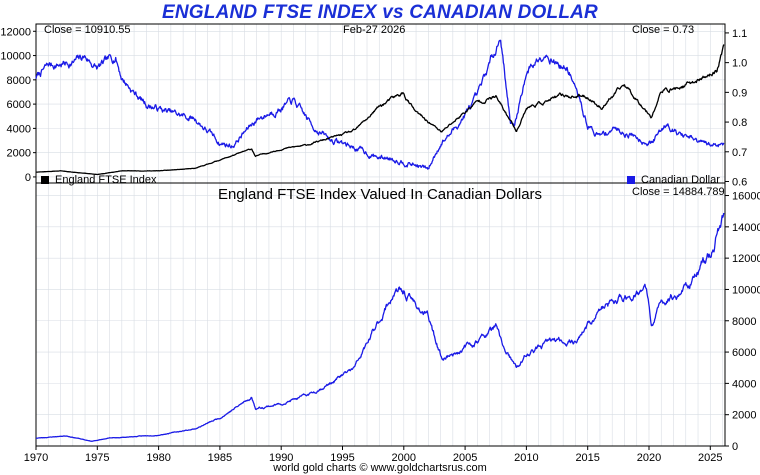 This screenshot has height=475, width=760. What do you see at coordinates (158, 458) in the screenshot?
I see `x-tick-label: 1980` at bounding box center [158, 458].